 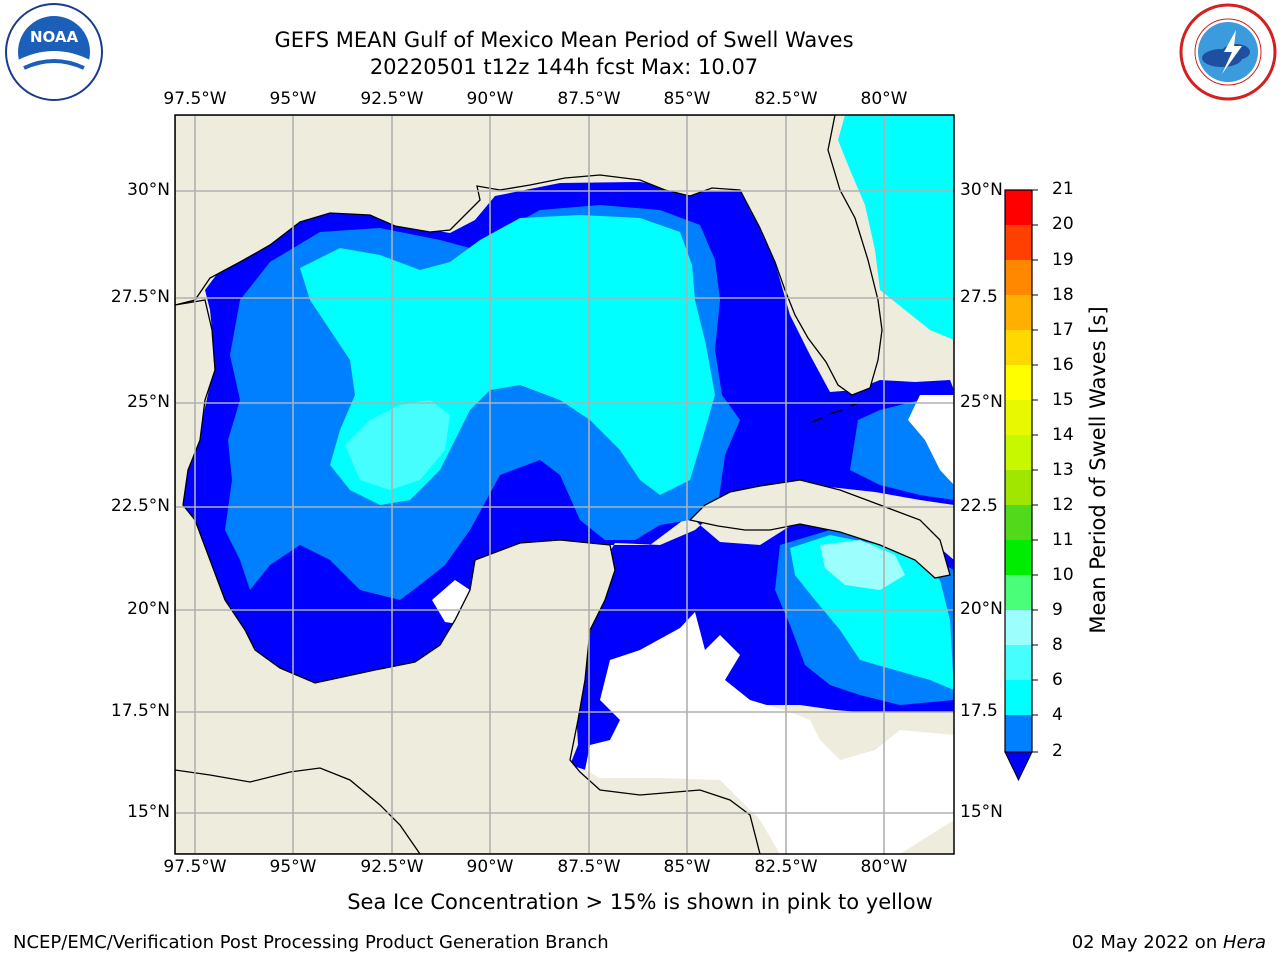 What do you see at coordinates (687, 99) in the screenshot?
I see `lon-label-top: 85°W` at bounding box center [687, 99].